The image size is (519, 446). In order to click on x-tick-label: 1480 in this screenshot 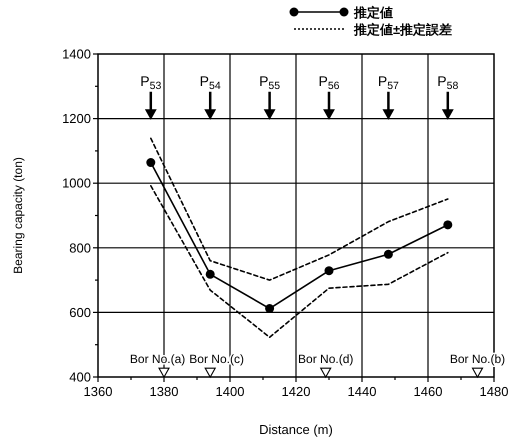, I will do `click(494, 391)`.